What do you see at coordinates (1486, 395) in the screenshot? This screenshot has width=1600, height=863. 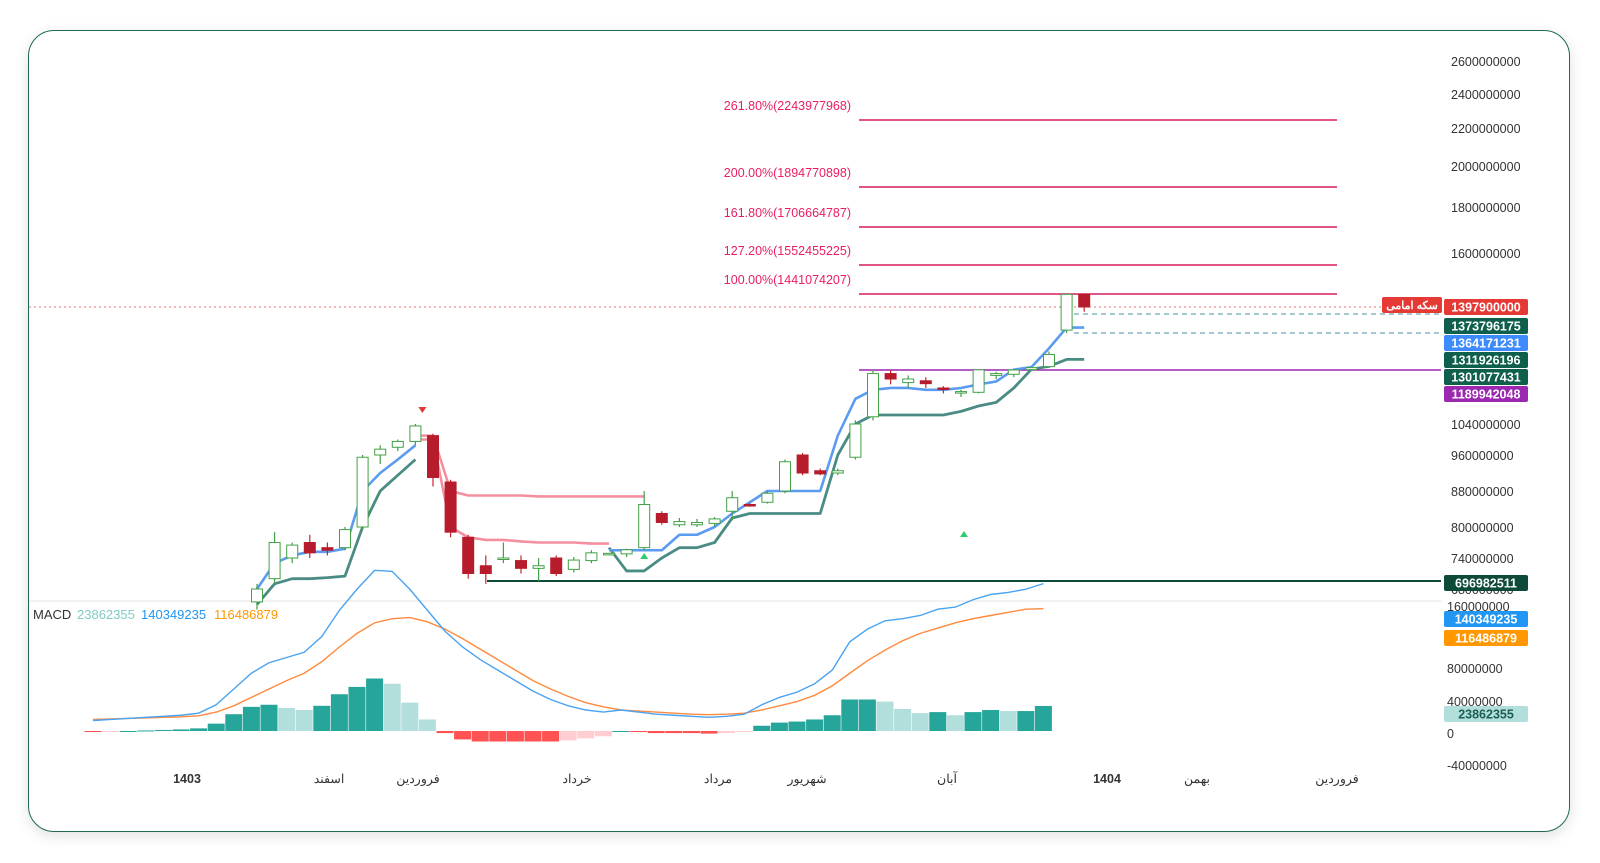 I see `price-badge-text: 1189942048` at bounding box center [1486, 395].